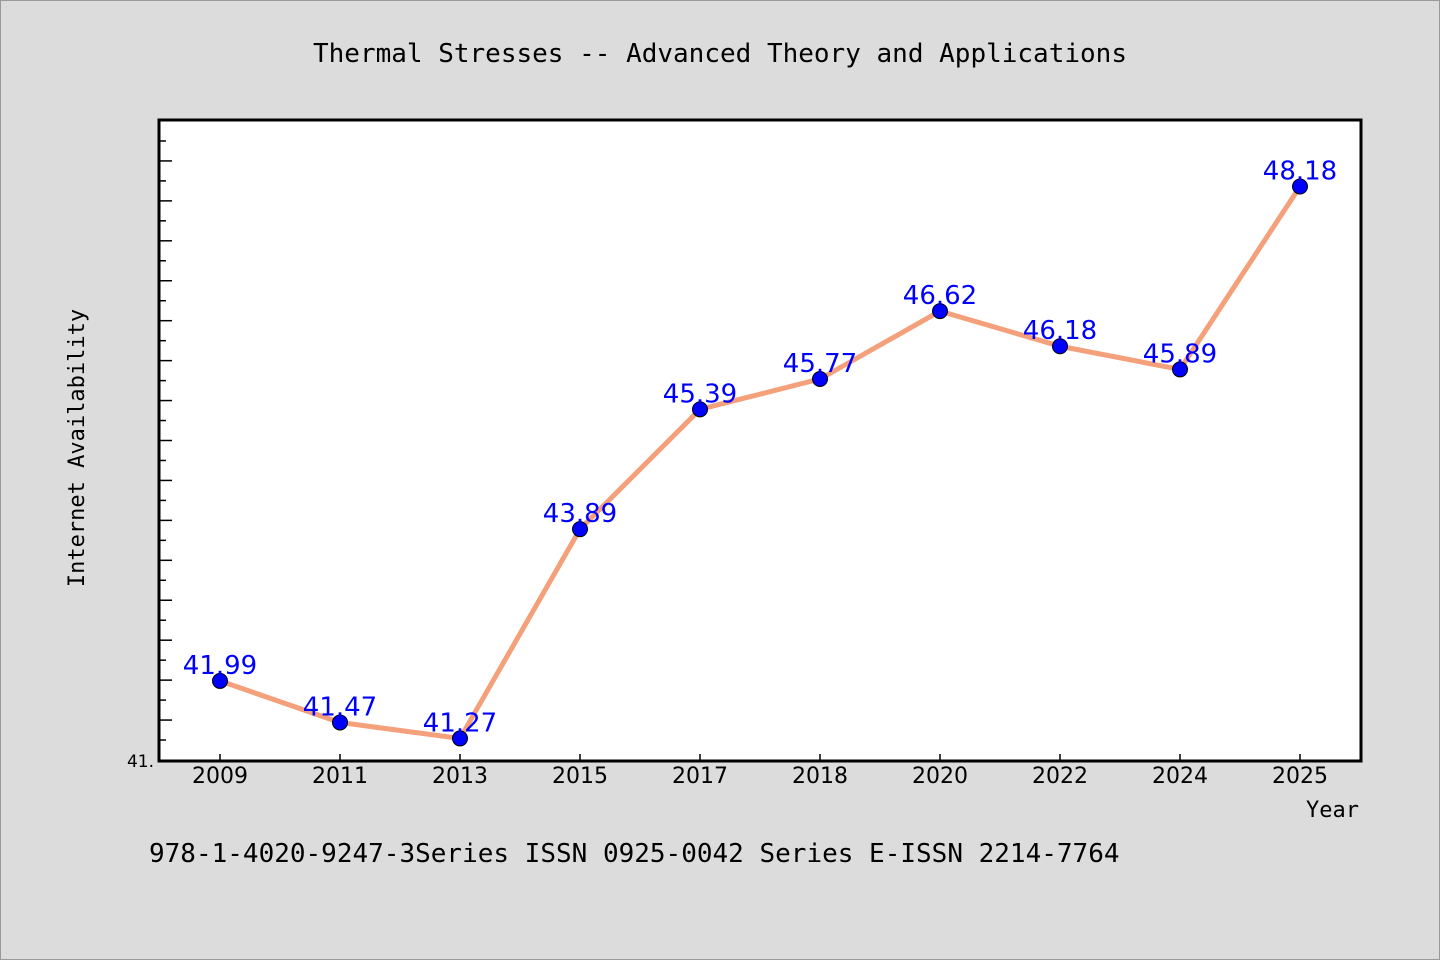  I want to click on x-tick-label: 2018, so click(820, 776).